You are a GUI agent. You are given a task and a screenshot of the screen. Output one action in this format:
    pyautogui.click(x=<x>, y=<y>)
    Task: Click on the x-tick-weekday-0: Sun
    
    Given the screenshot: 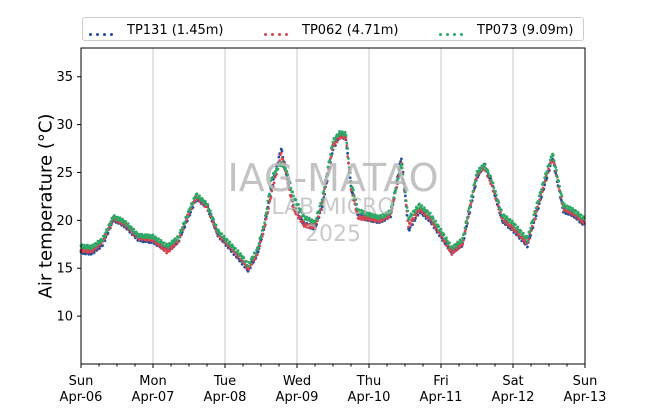 What is the action you would take?
    pyautogui.click(x=81, y=381)
    